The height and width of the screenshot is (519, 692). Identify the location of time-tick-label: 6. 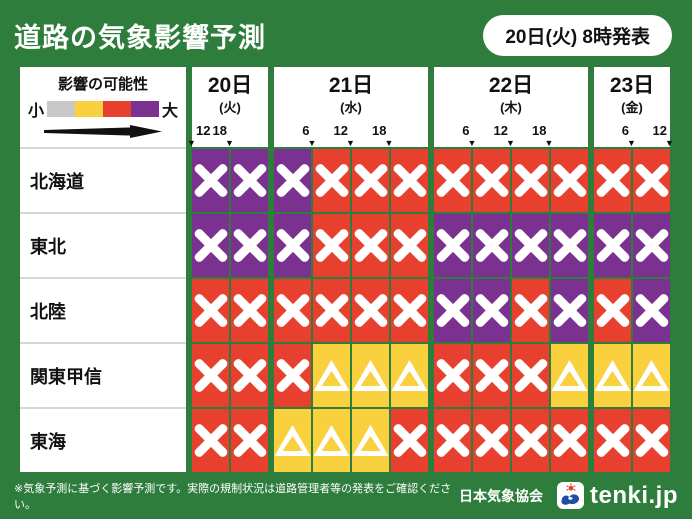
(466, 130).